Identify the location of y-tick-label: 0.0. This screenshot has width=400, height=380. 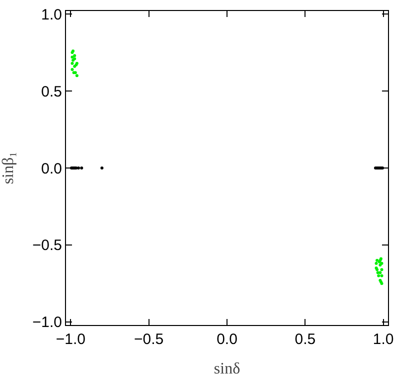
(51, 169).